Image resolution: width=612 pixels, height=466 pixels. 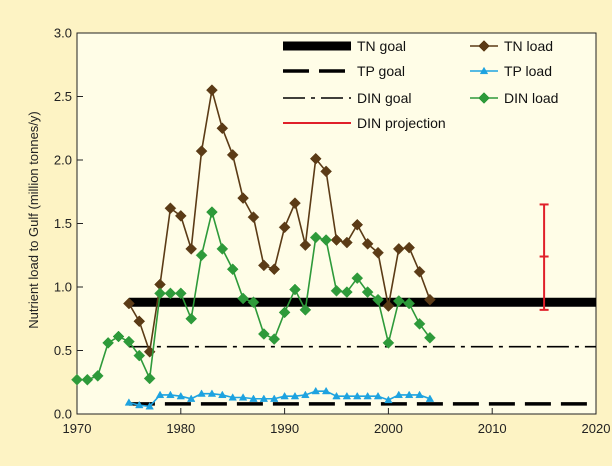 I want to click on y-tick-label: 0.0, so click(x=63, y=414).